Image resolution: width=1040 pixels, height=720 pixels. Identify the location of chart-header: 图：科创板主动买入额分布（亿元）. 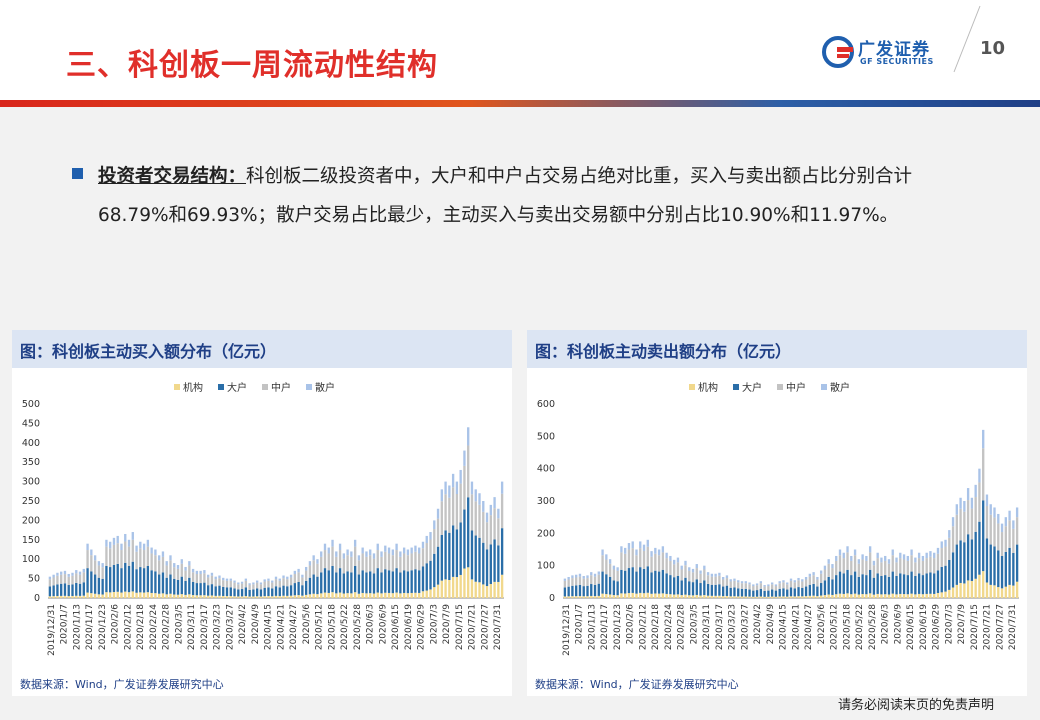
(262, 349).